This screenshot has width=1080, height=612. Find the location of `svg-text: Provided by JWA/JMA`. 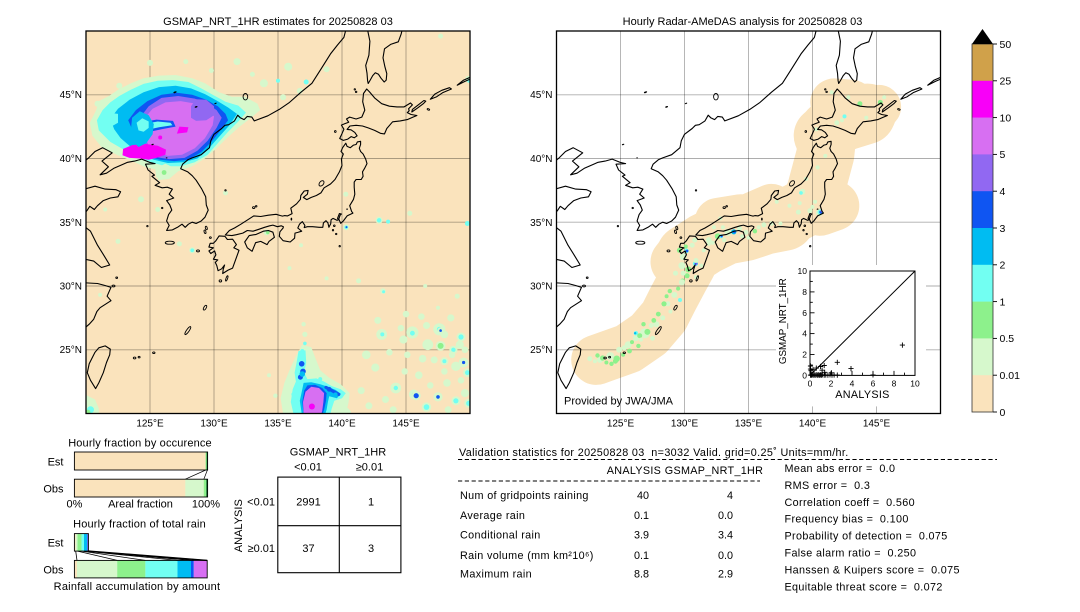

svg-text: Provided by JWA/JMA is located at coordinates (619, 402).